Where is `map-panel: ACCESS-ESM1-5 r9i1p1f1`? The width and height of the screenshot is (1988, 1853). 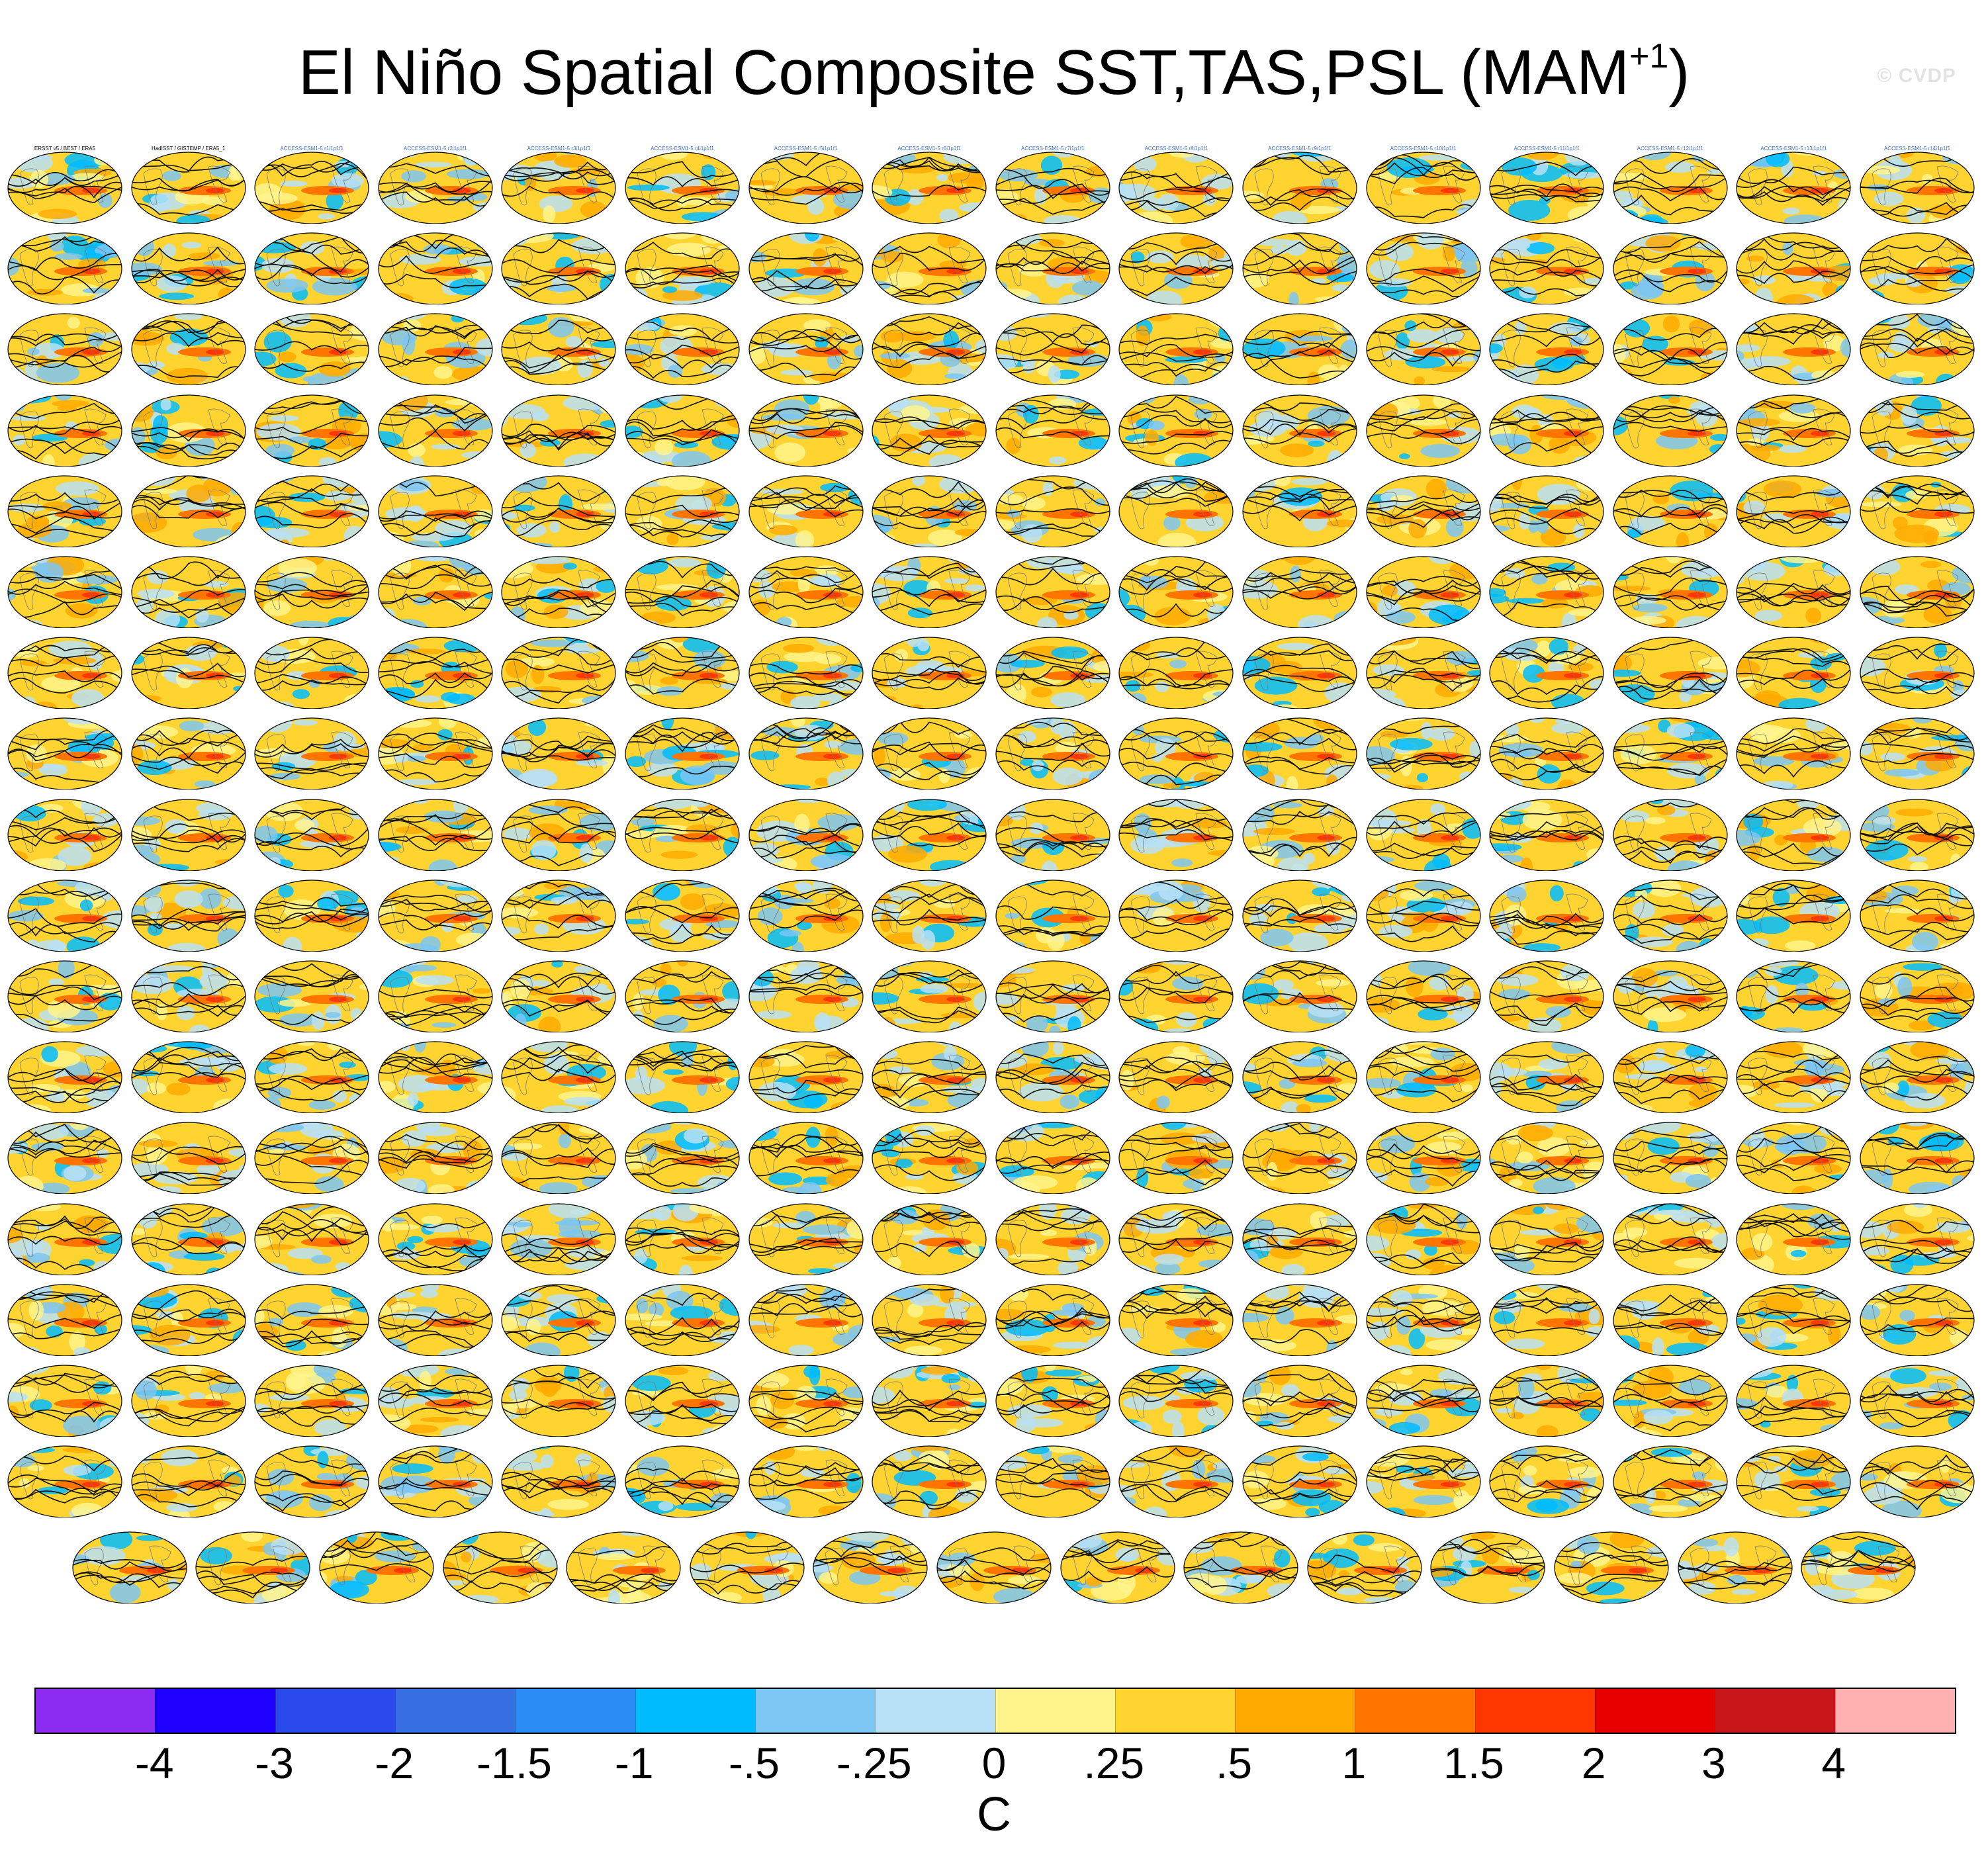 map-panel: ACCESS-ESM1-5 r9i1p1f1 is located at coordinates (1300, 185).